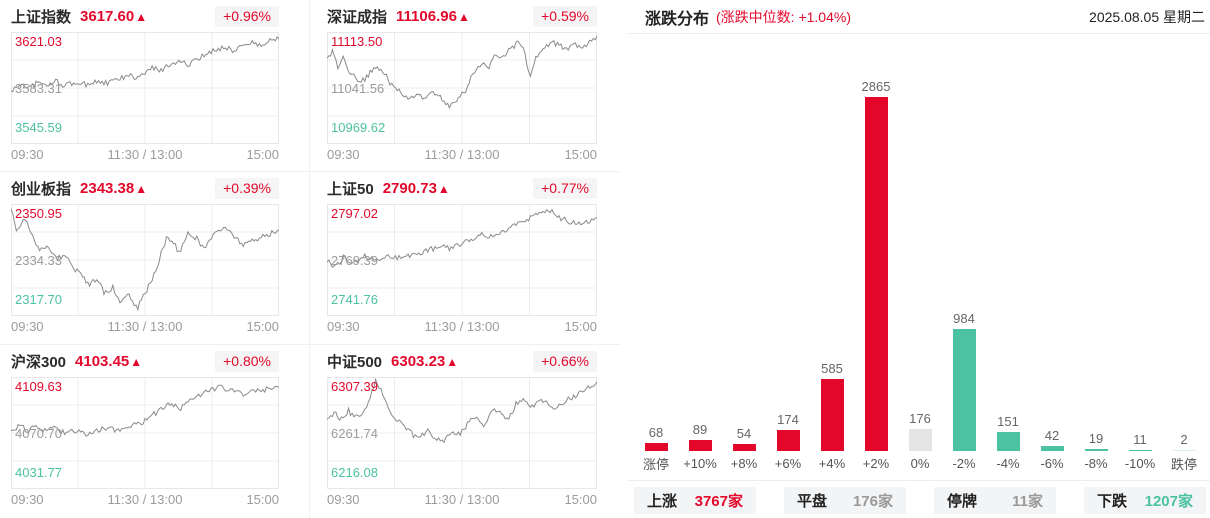 The image size is (1210, 518). I want to click on bar-category-label: -8%, so click(1096, 463).